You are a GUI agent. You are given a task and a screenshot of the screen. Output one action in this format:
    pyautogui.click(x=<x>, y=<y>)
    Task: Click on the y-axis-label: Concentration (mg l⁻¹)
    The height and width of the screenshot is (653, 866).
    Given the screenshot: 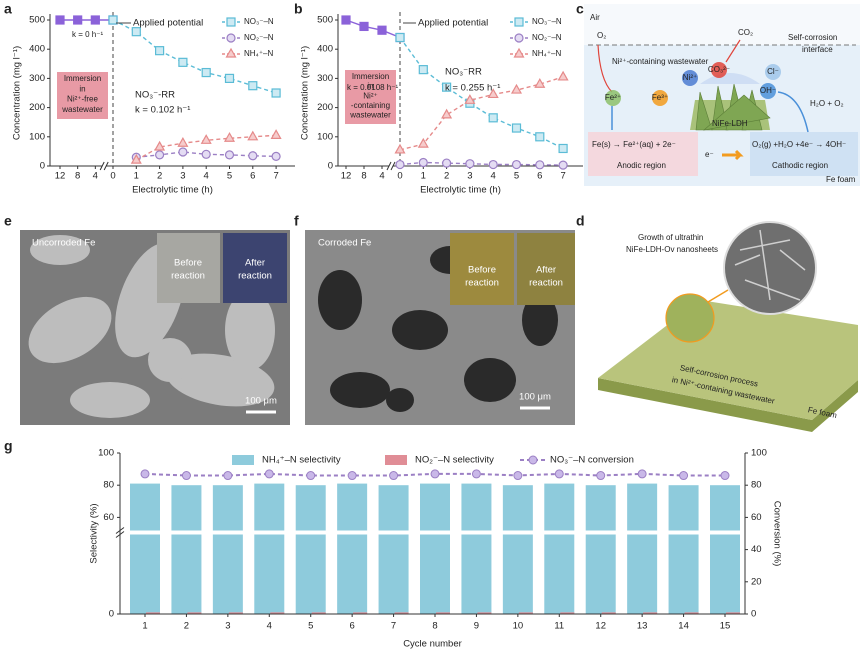 What is the action you would take?
    pyautogui.click(x=305, y=93)
    